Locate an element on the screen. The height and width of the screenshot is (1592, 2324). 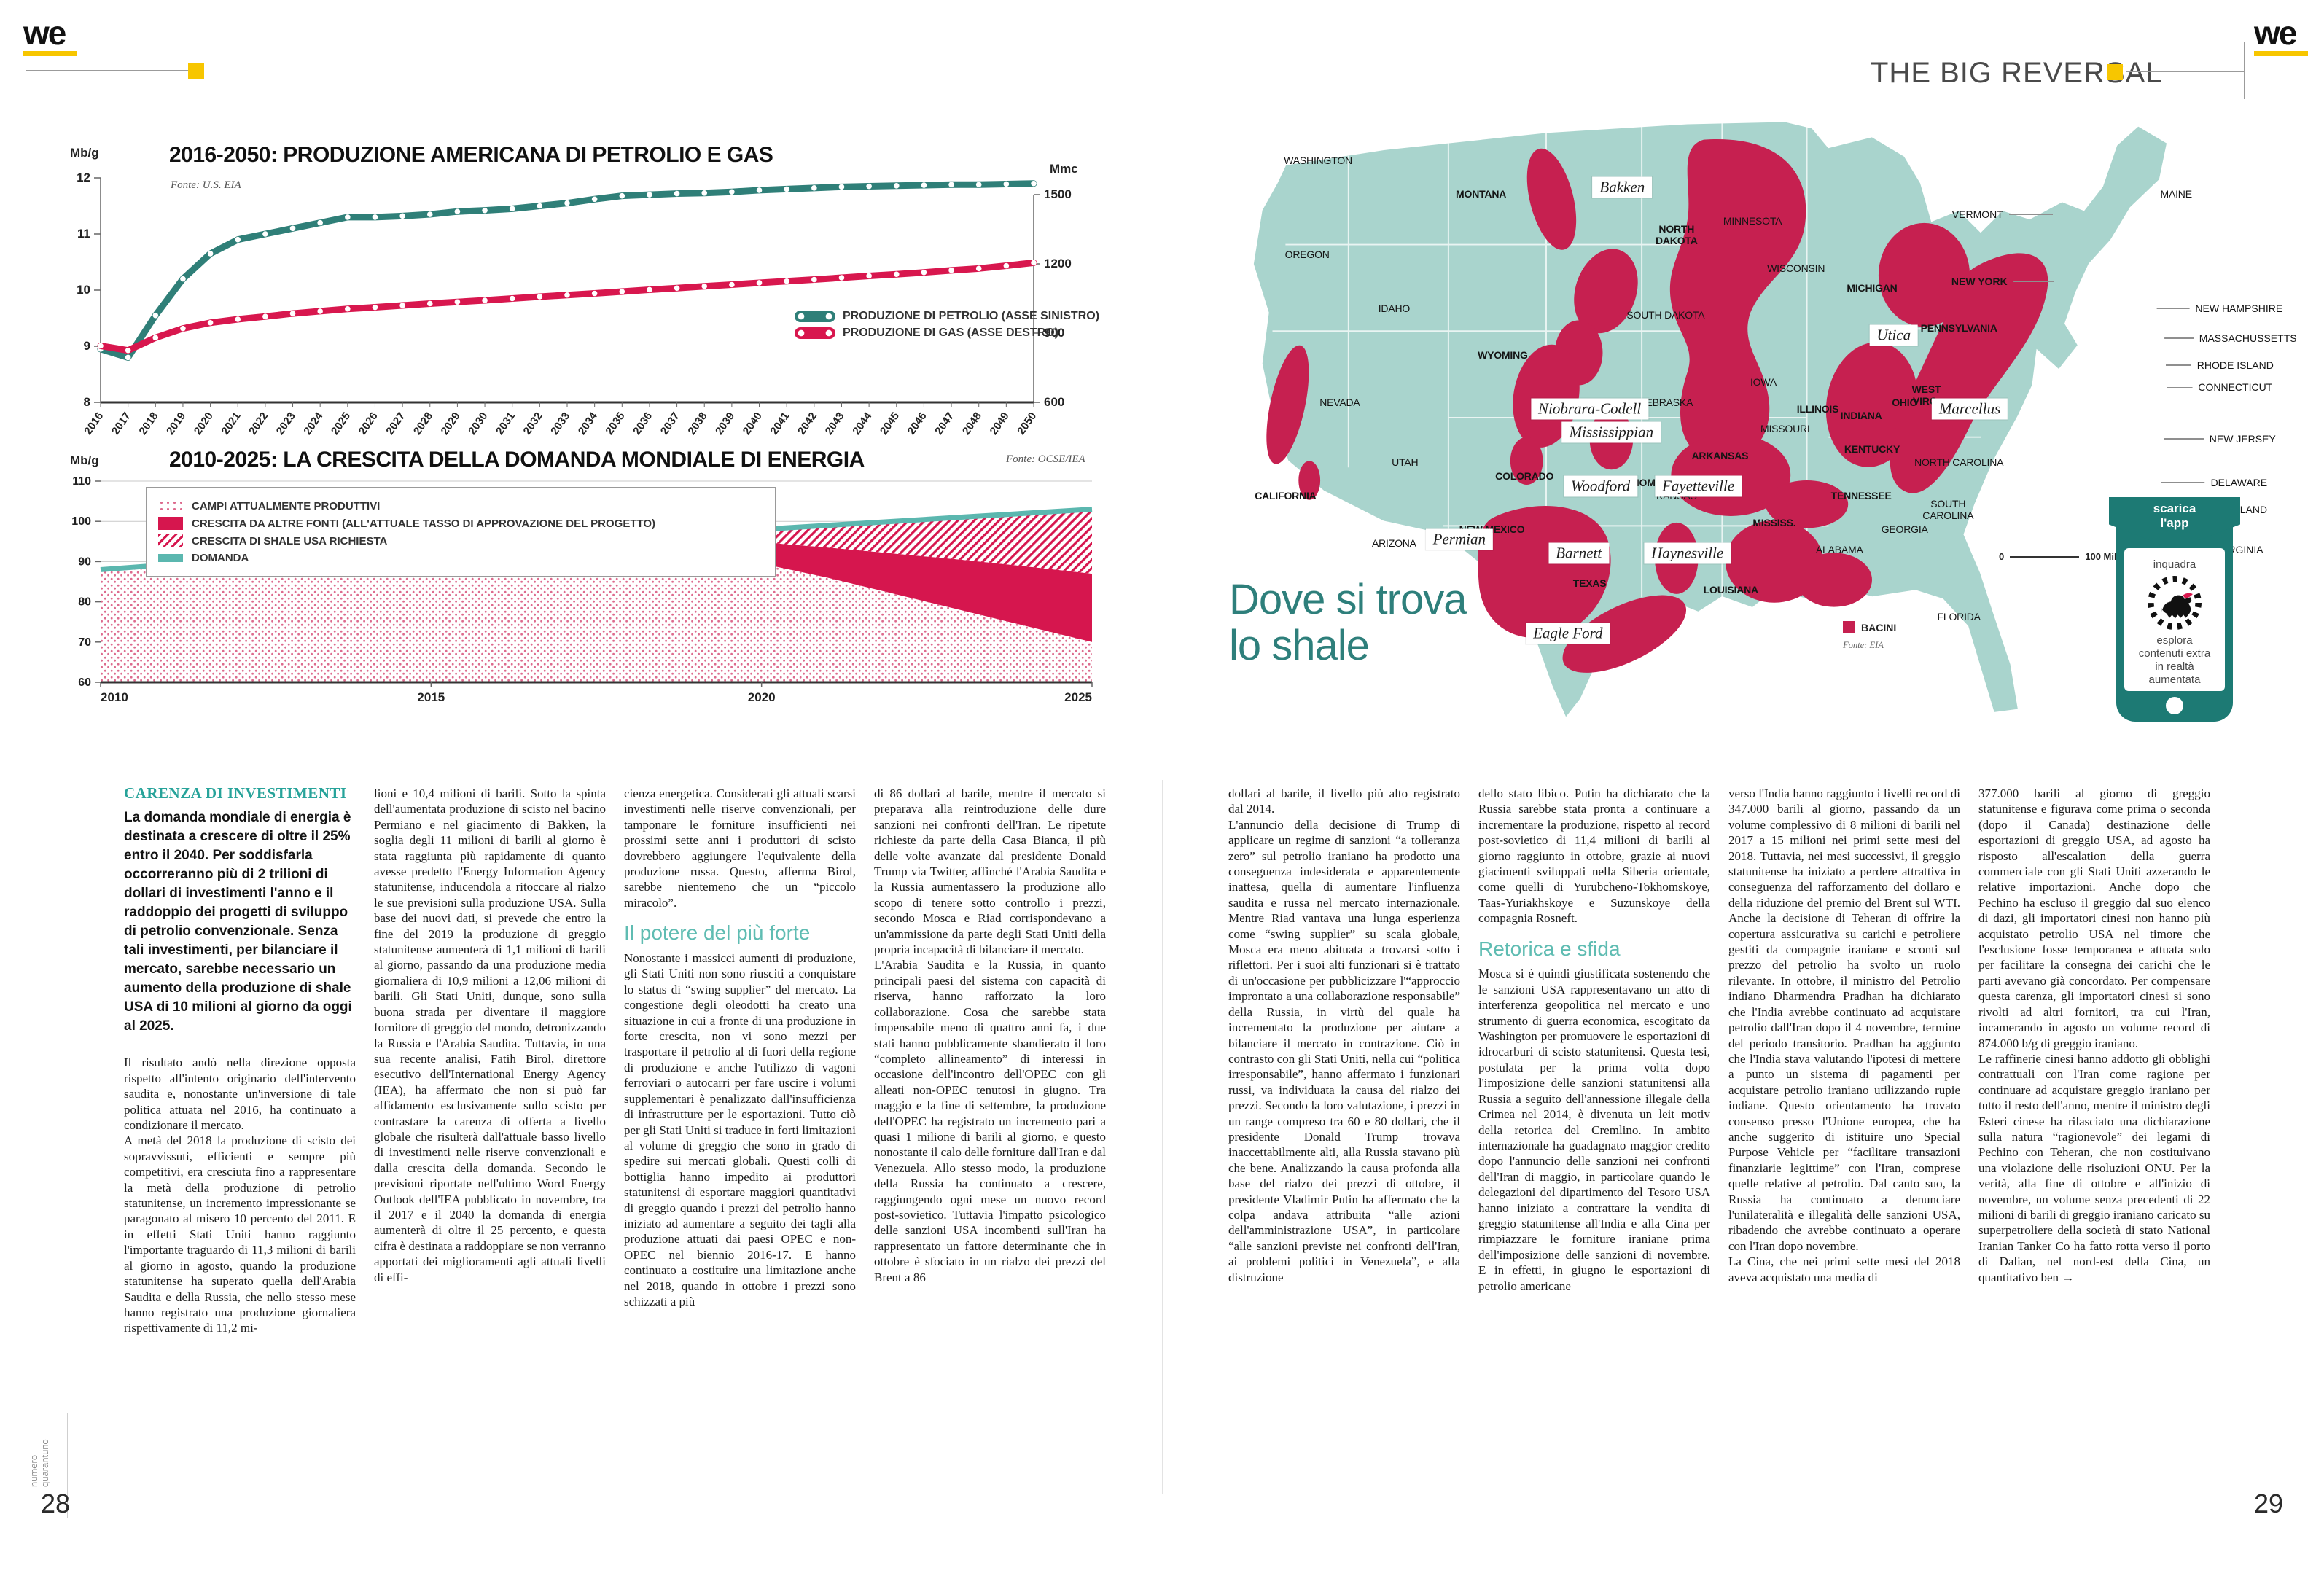
svg-text: 2019 is located at coordinates (176, 423).